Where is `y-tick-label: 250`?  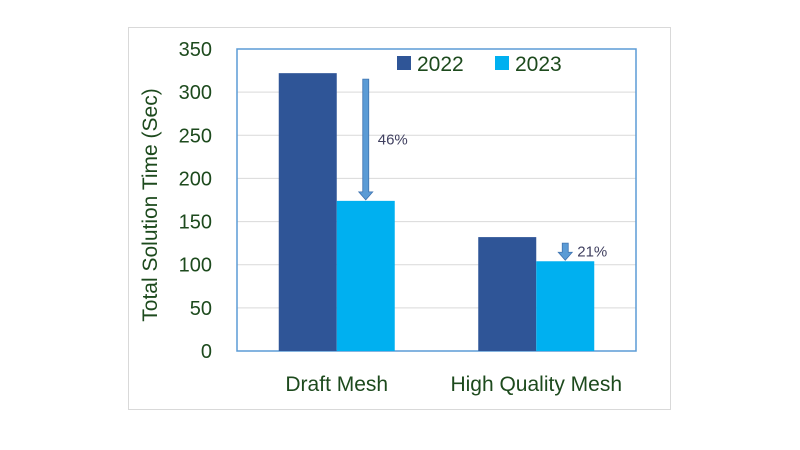 y-tick-label: 250 is located at coordinates (195, 136).